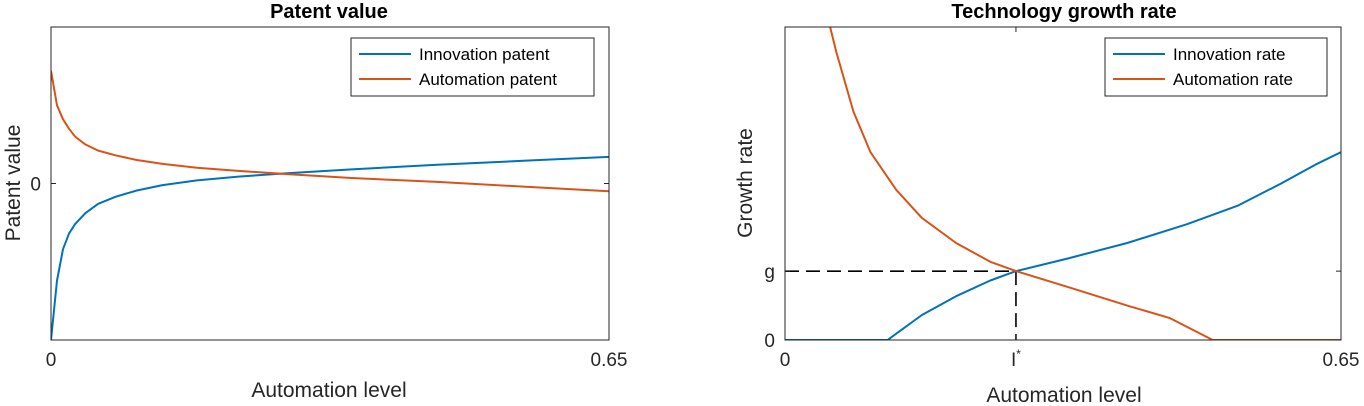 This screenshot has height=406, width=1364. Describe the element at coordinates (330, 131) in the screenshot. I see `series-line-automation-patent` at that location.